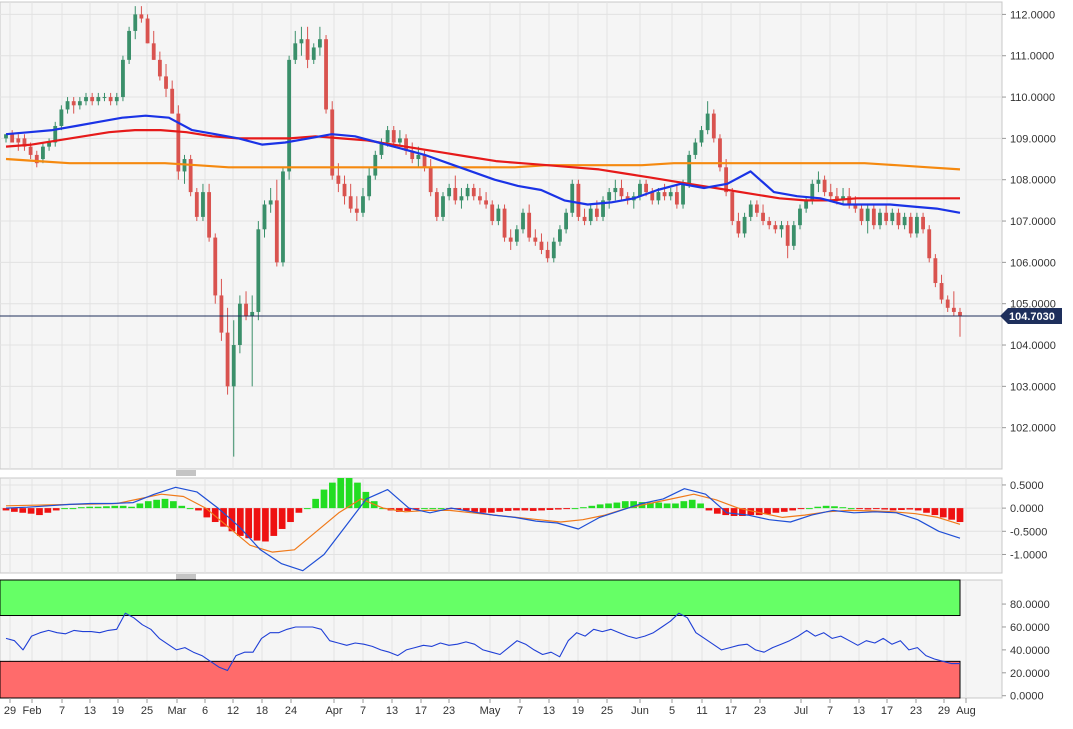 Image resolution: width=1073 pixels, height=729 pixels. What do you see at coordinates (186, 577) in the screenshot?
I see `rsi-resize-handle` at bounding box center [186, 577].